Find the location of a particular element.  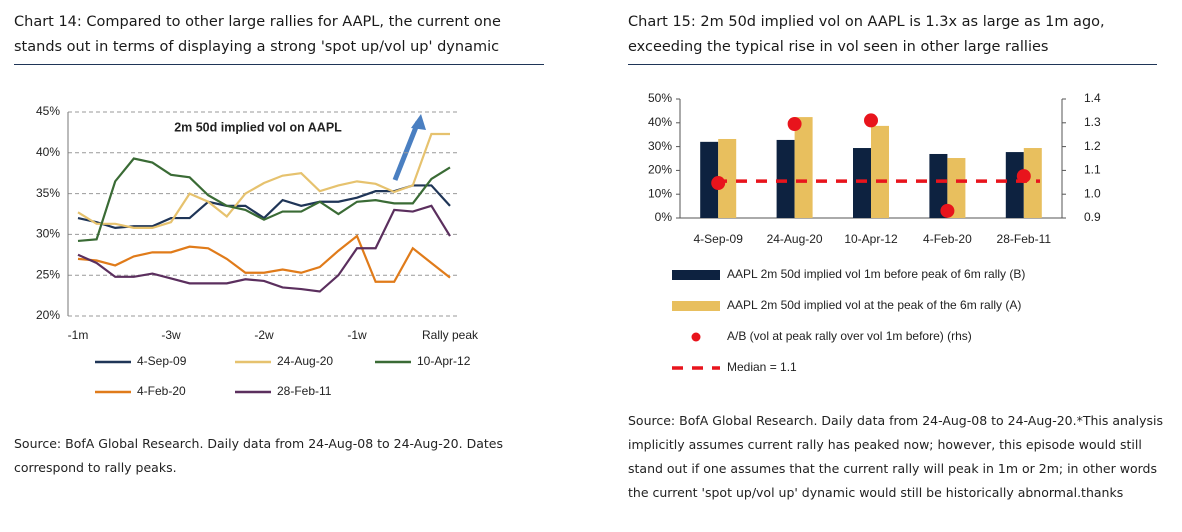

arrow is located at coordinates (406, 151).